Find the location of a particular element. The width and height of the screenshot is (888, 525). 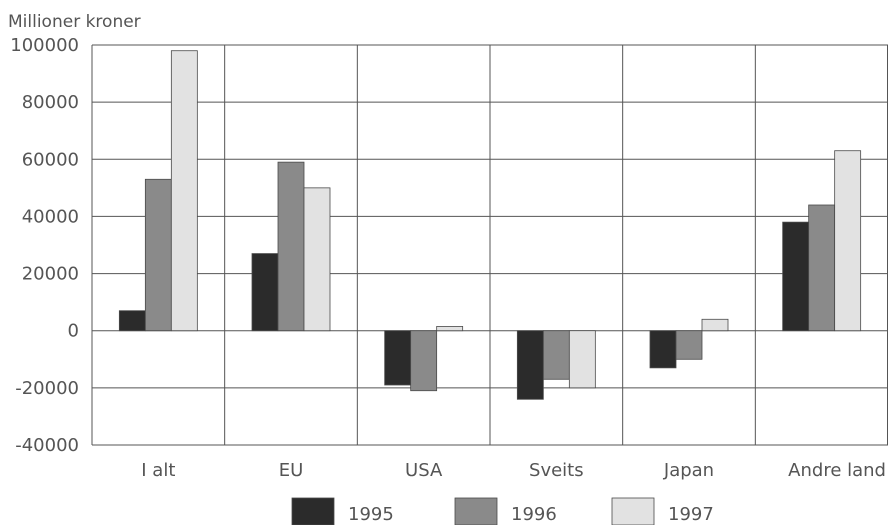

y-tick-label: 20000 is located at coordinates (50, 274).